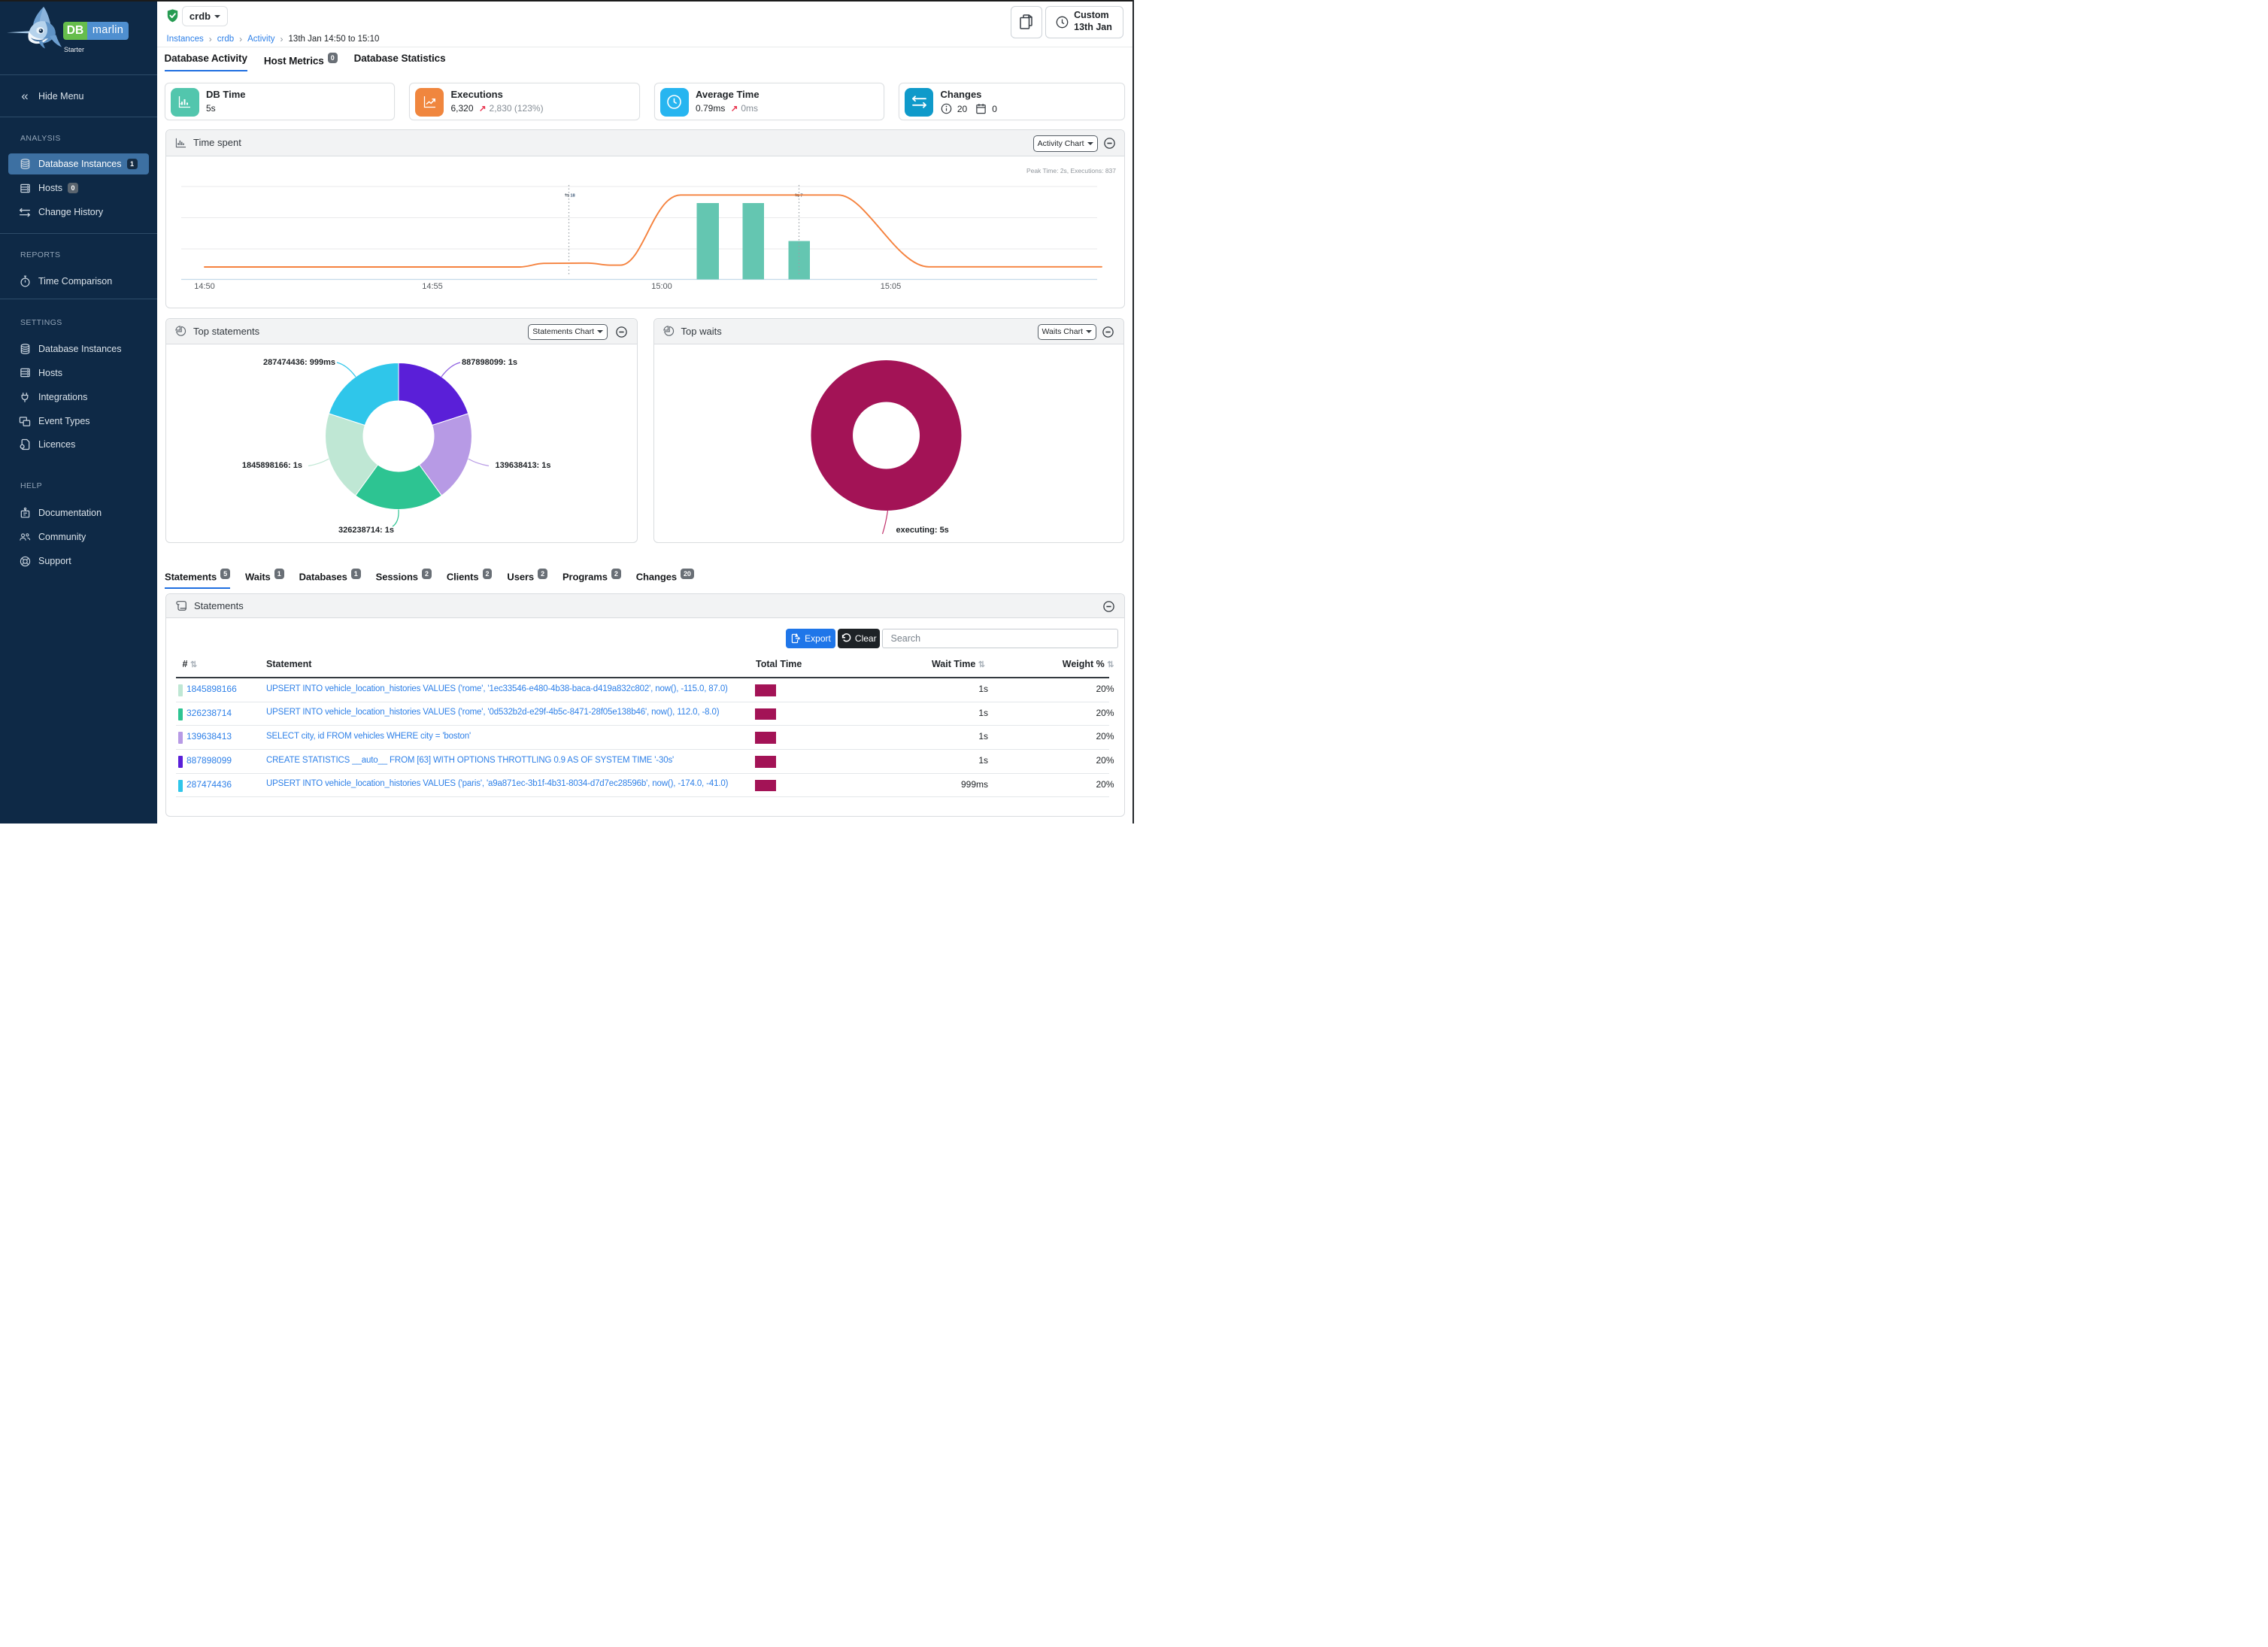 Image resolution: width=2268 pixels, height=1647 pixels. What do you see at coordinates (489, 362) in the screenshot?
I see `svg-text: 887898099: 1s` at bounding box center [489, 362].